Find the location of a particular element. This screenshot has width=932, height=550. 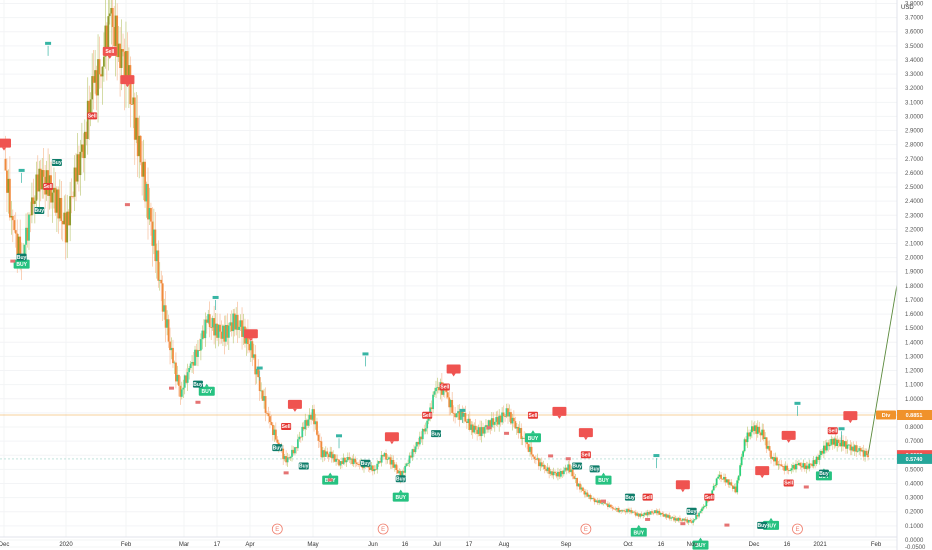

sell-tag is located at coordinates (647, 497).